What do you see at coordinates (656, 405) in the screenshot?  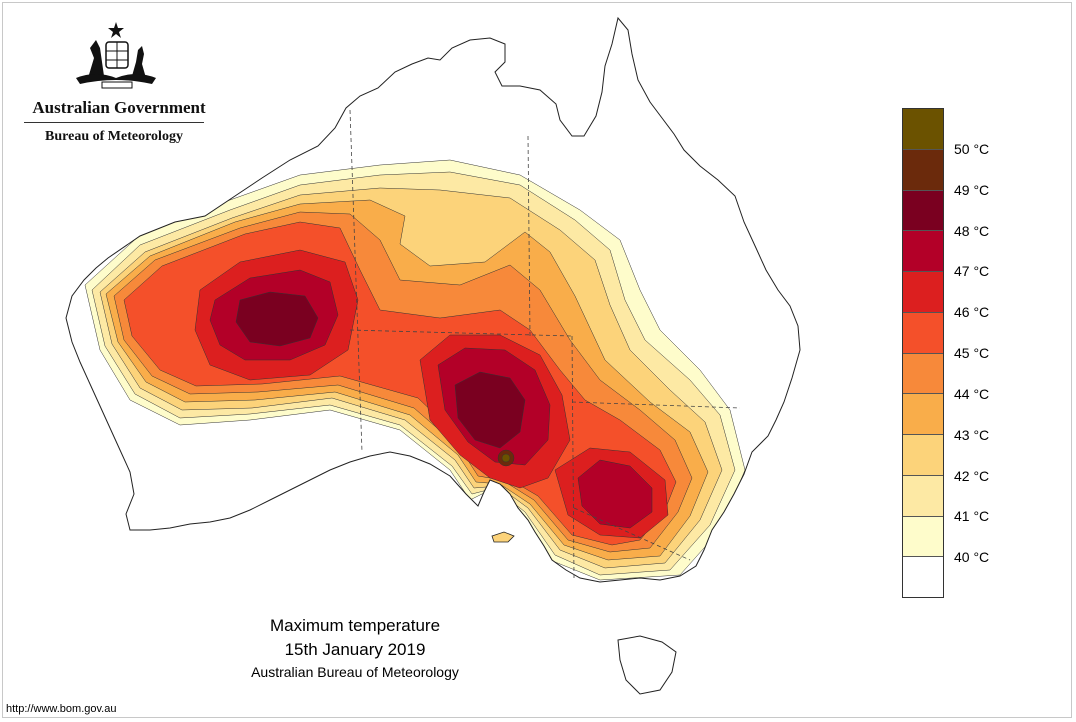 I see `border-qld-nsw` at bounding box center [656, 405].